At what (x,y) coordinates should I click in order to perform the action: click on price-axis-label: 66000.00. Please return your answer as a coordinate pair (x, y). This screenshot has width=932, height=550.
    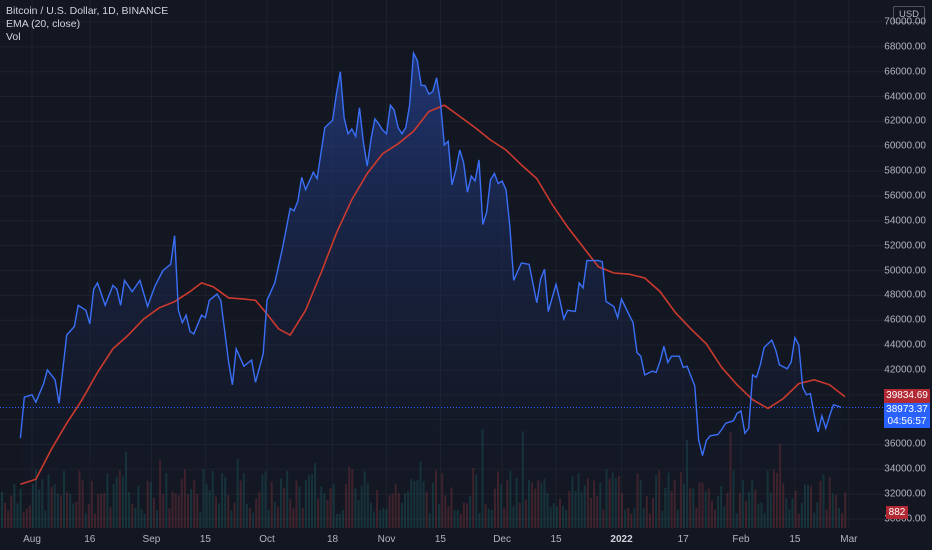
    Looking at the image, I should click on (905, 72).